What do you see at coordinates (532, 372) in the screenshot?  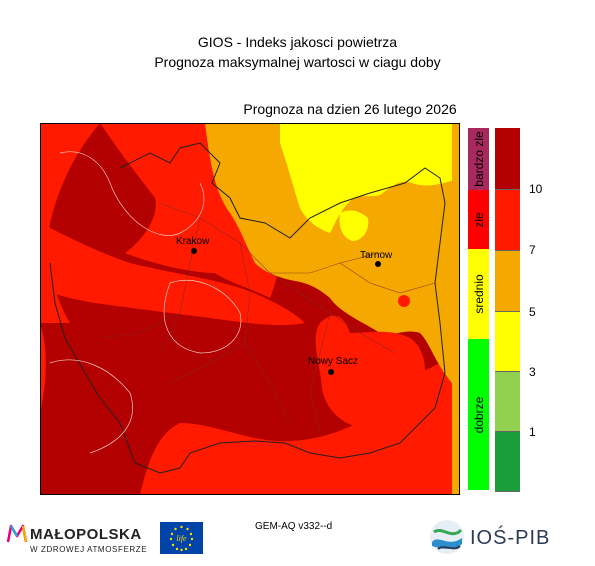 I see `scale-tick: 3` at bounding box center [532, 372].